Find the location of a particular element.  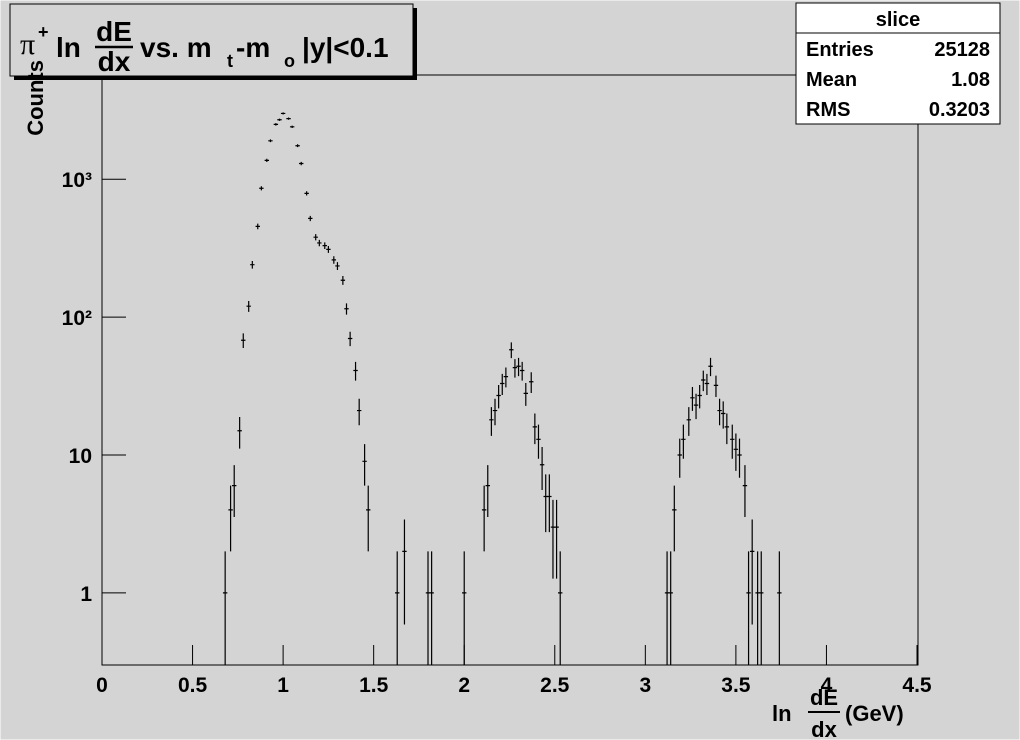

y-tick-label: 10³ is located at coordinates (77, 180).